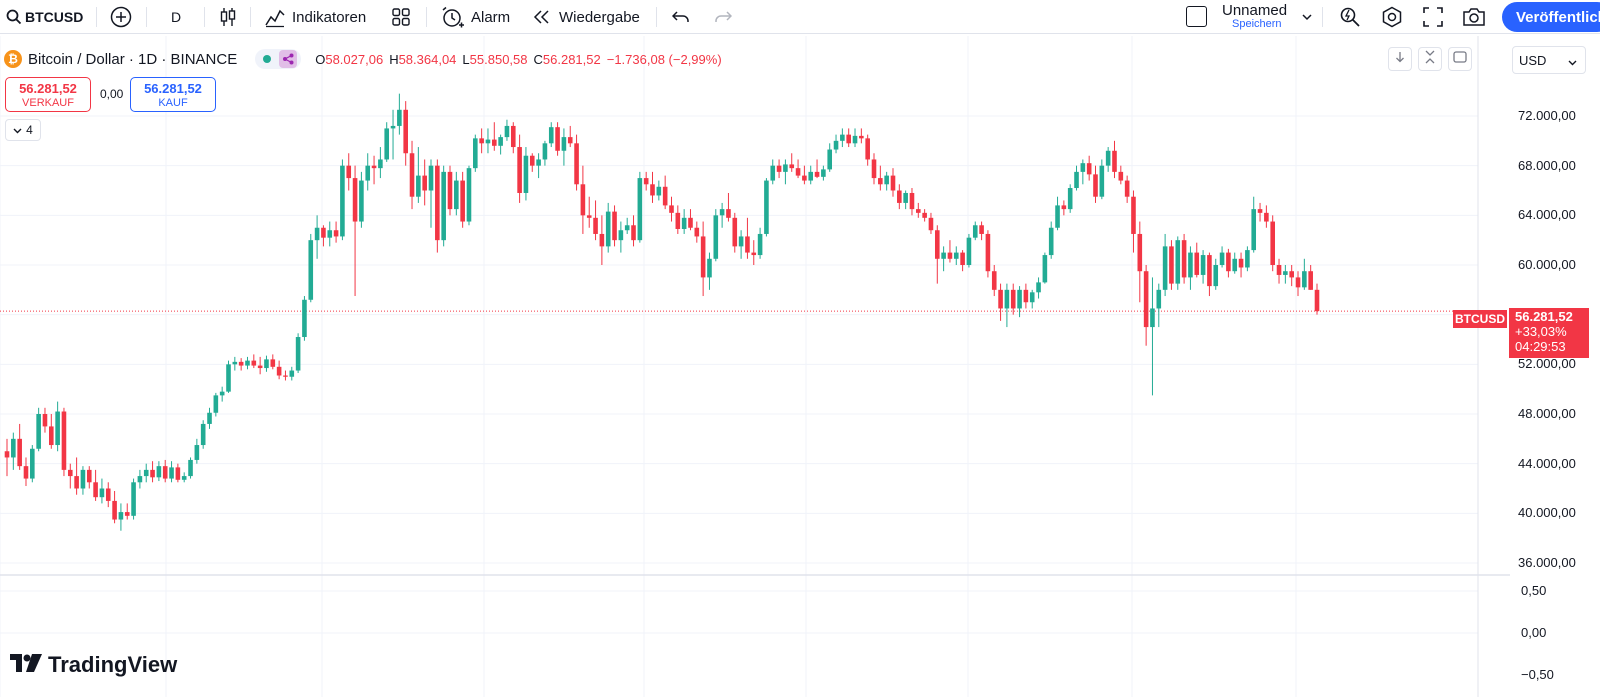  Describe the element at coordinates (23, 130) in the screenshot. I see `indicators-collapse-button: 4` at that location.